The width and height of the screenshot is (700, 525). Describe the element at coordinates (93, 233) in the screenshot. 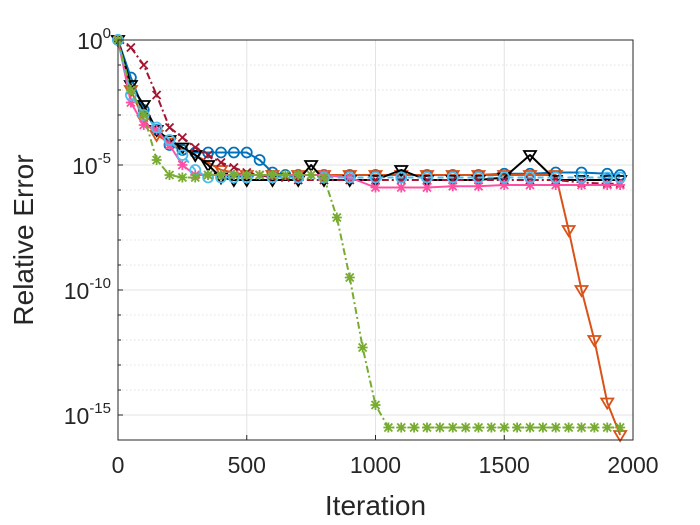

I see `y-axis-ticks: 10⁰ 10⁻⁵ 10⁻¹⁰ 10⁻¹⁵` at that location.